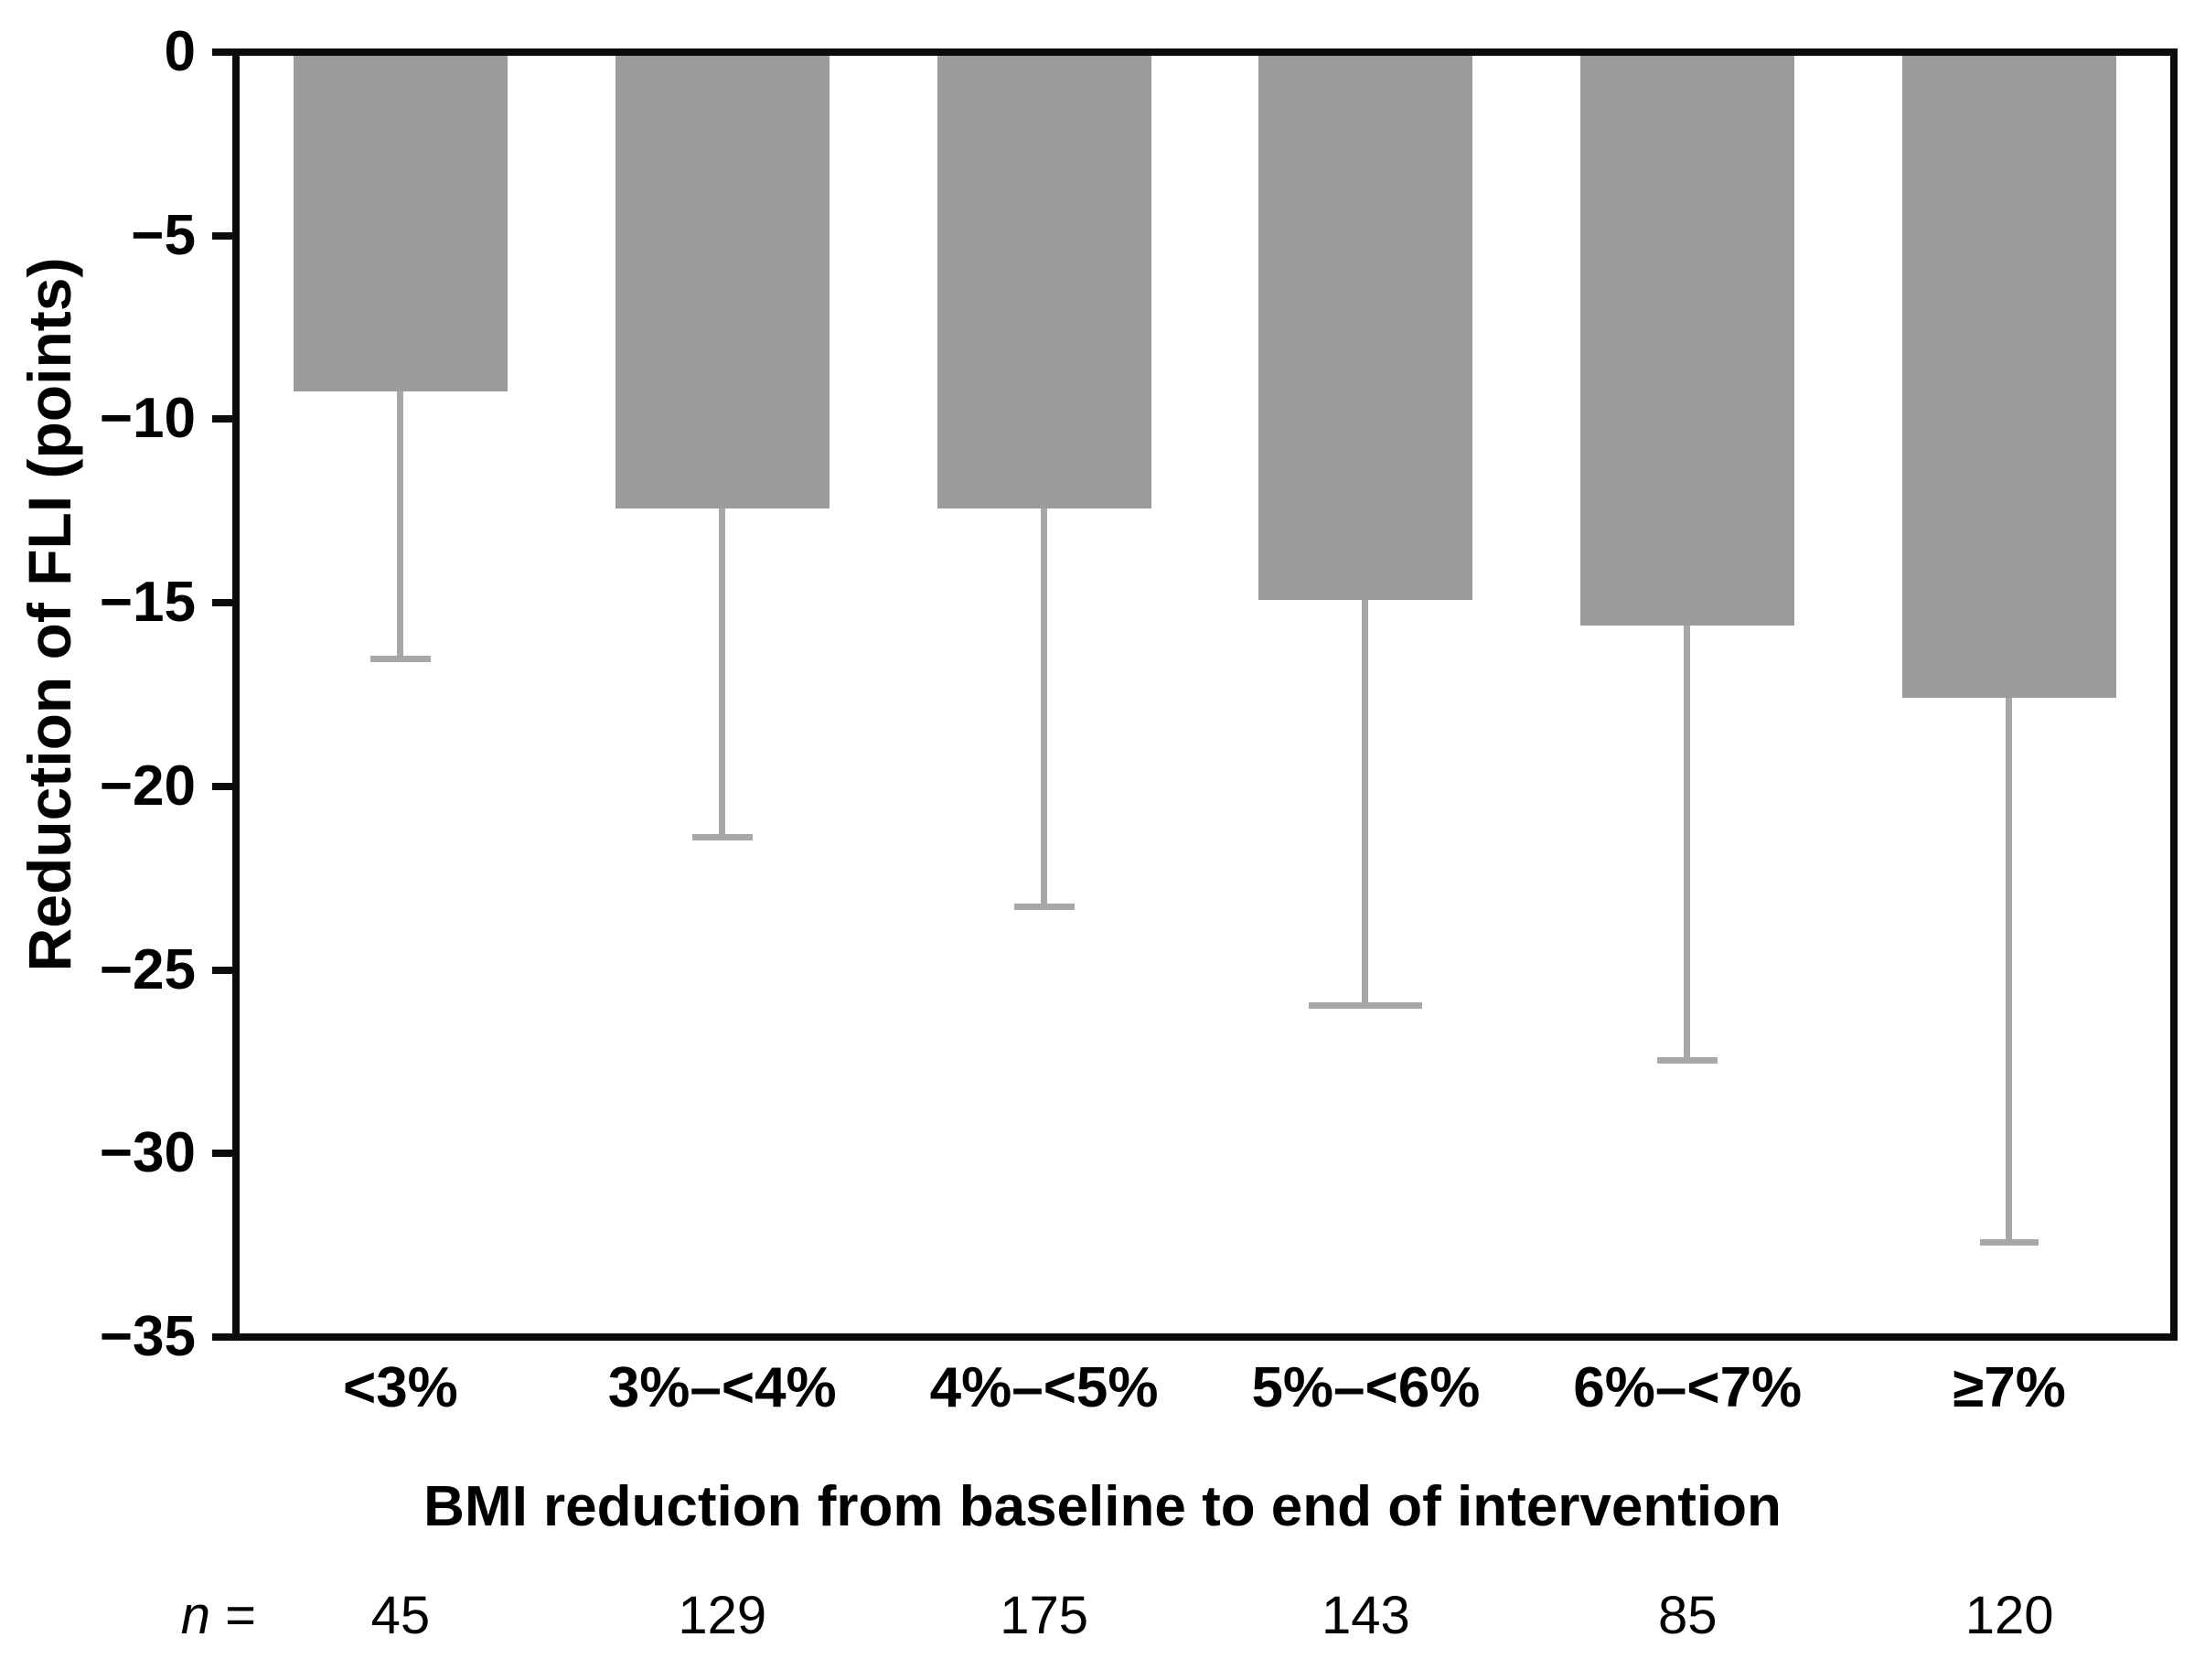  Describe the element at coordinates (1688, 1387) in the screenshot. I see `x-category-label: 6%–<7%` at that location.